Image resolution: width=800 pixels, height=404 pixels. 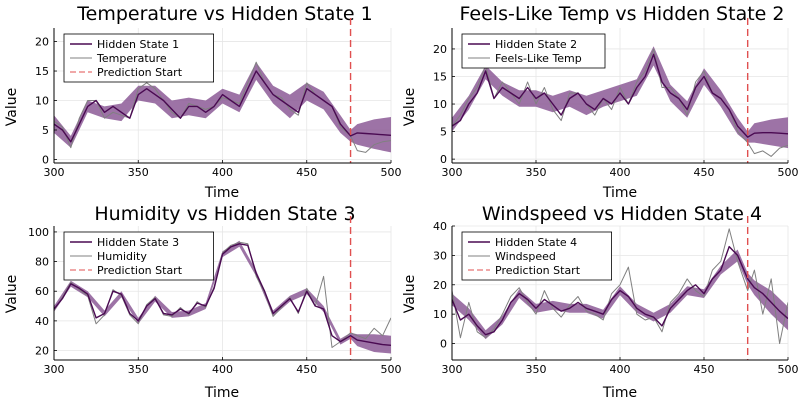 What do you see at coordinates (536, 44) in the screenshot?
I see `legend-entry: Hidden State 2` at bounding box center [536, 44].